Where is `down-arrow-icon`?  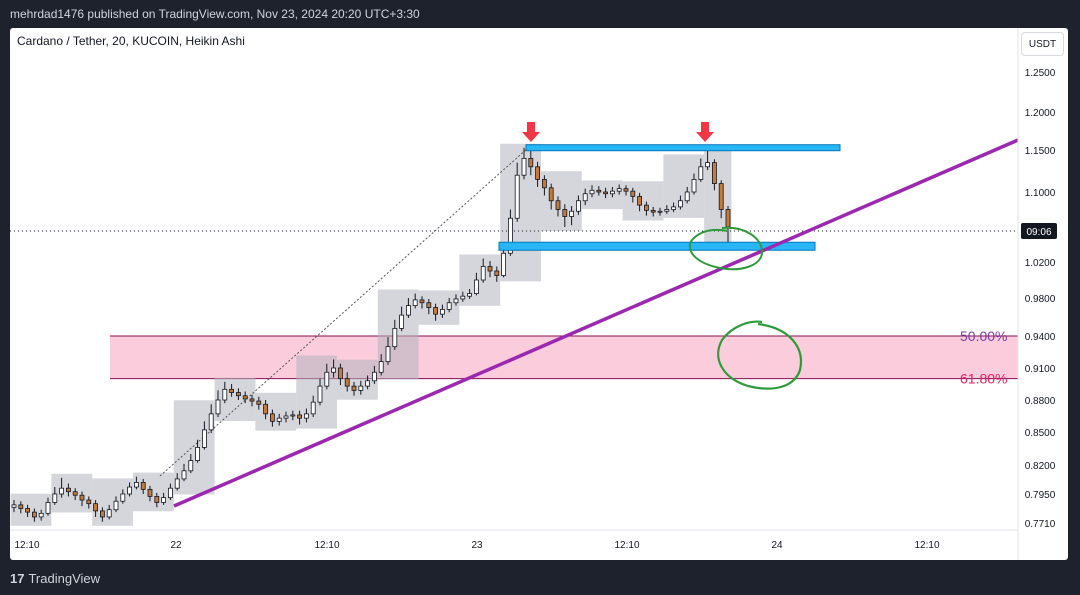 down-arrow-icon is located at coordinates (531, 132).